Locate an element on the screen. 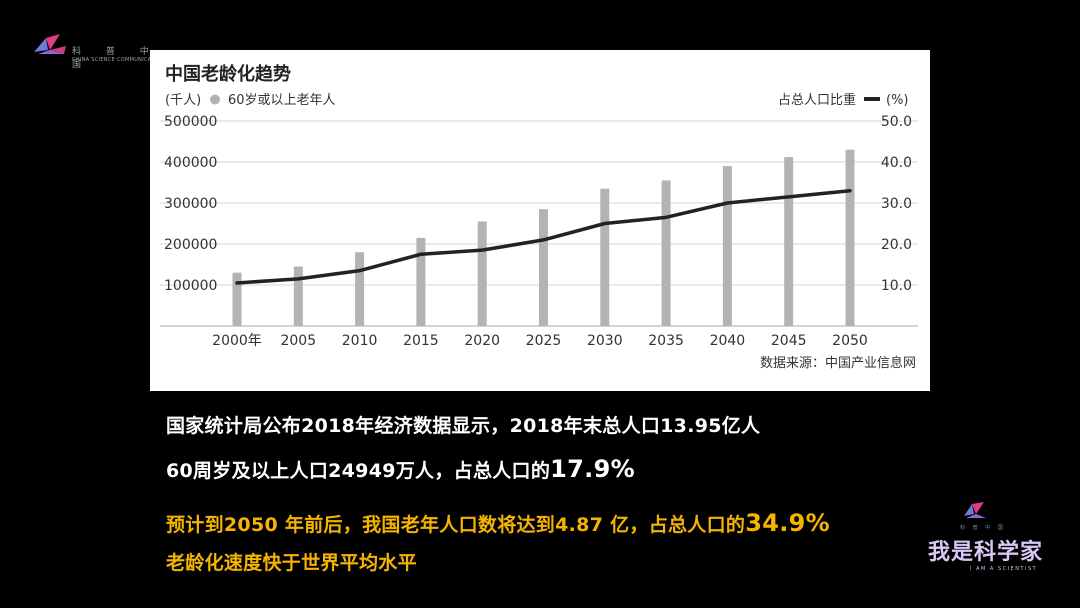 The height and width of the screenshot is (608, 1080). caption-line-2-text: 60周岁及以上人口24949万人，占总人口的 is located at coordinates (358, 471).